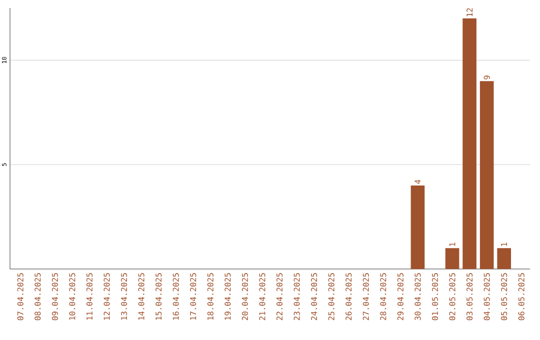 The image size is (540, 340). What do you see at coordinates (72, 296) in the screenshot?
I see `x-tick-label: 10.04.2025` at bounding box center [72, 296].